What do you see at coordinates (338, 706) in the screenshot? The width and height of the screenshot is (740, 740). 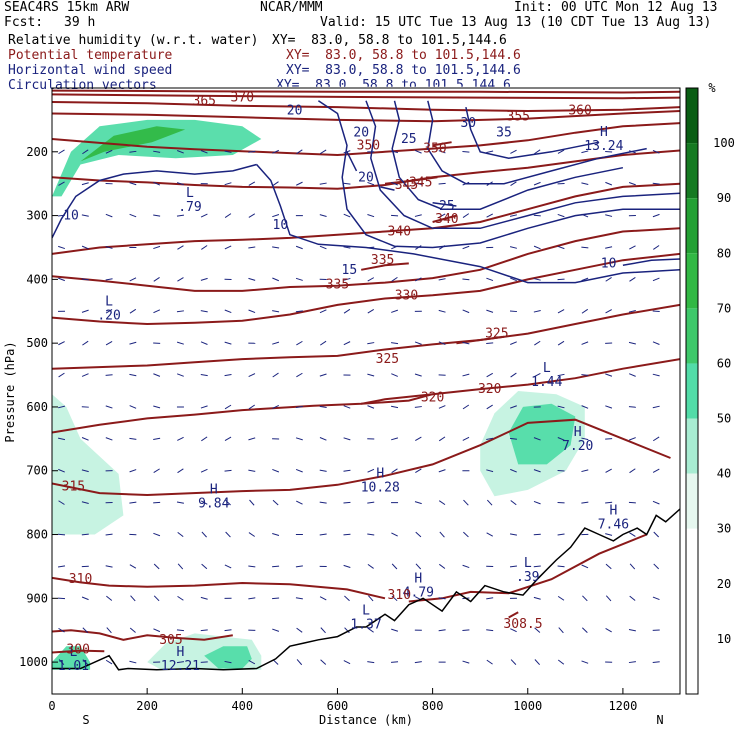 I see `x-tick-label: 600` at bounding box center [338, 706].